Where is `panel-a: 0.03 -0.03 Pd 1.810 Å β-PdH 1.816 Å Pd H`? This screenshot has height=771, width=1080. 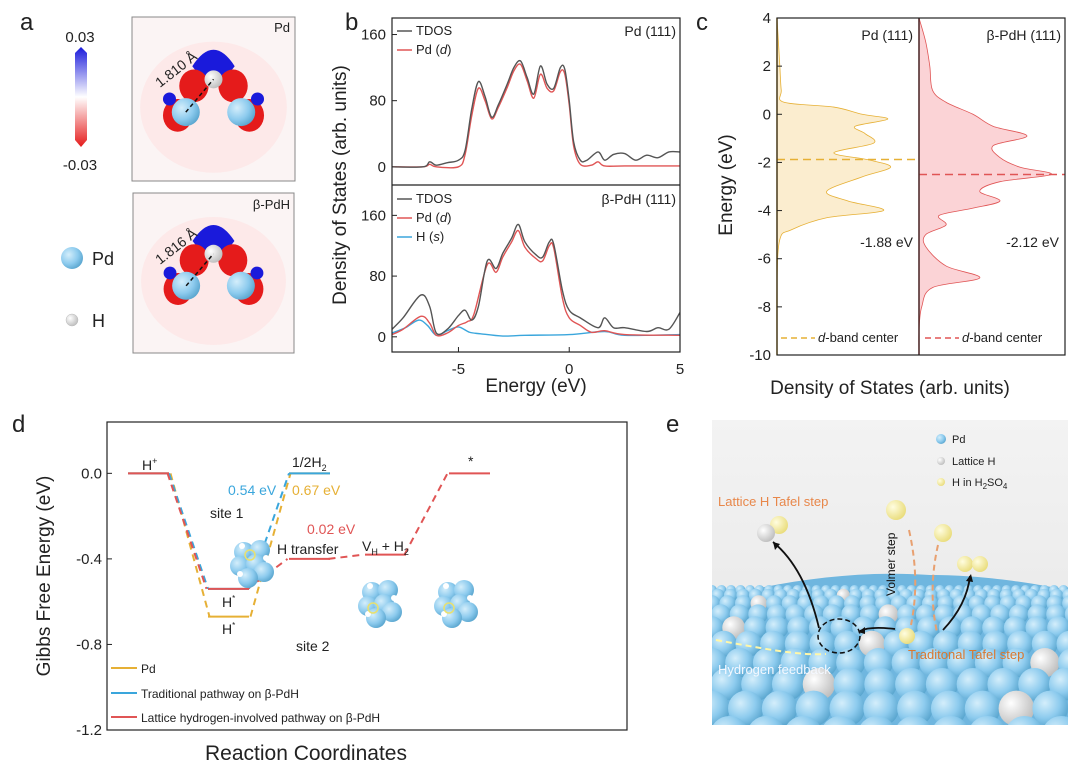
panel-a: 0.03 -0.03 Pd 1.810 Å β-PdH 1.816 Å Pd H is located at coordinates (178, 185).